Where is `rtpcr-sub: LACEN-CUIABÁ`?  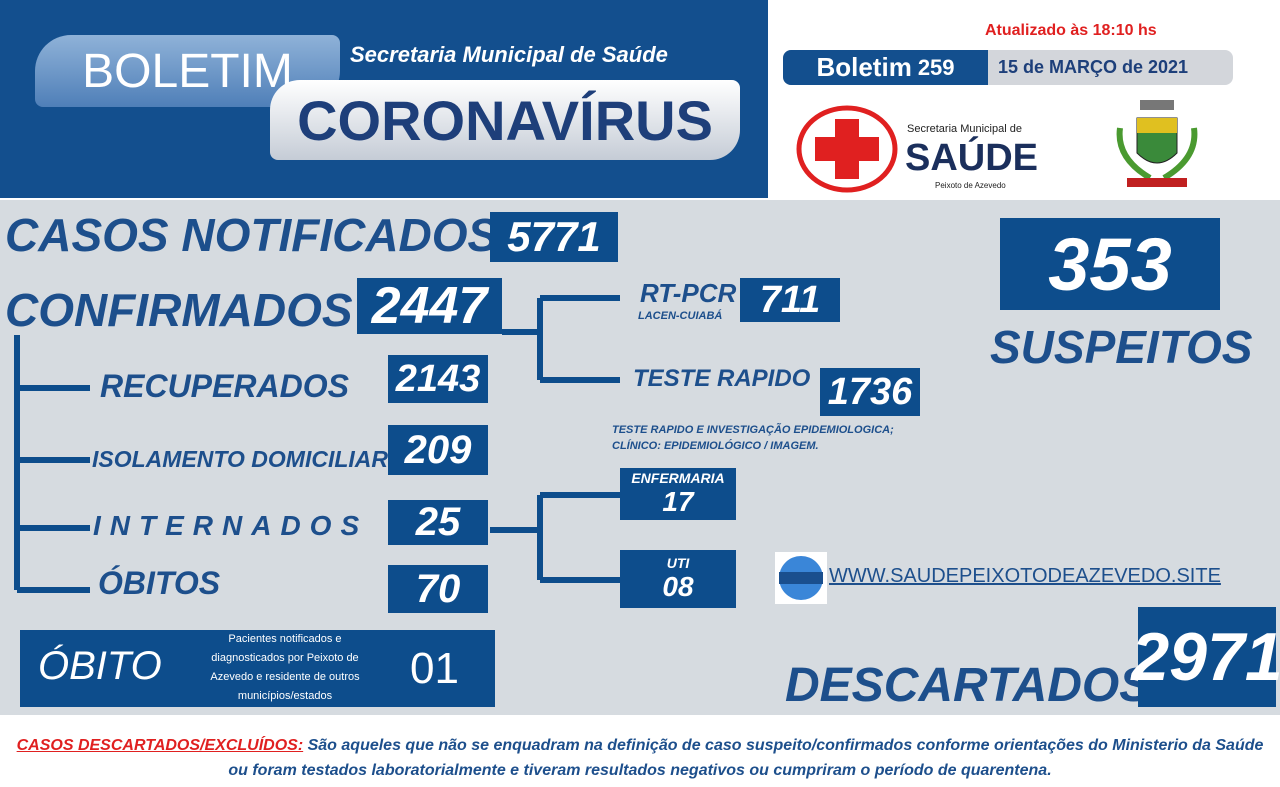 rtpcr-sub: LACEN-CUIABÁ is located at coordinates (680, 316).